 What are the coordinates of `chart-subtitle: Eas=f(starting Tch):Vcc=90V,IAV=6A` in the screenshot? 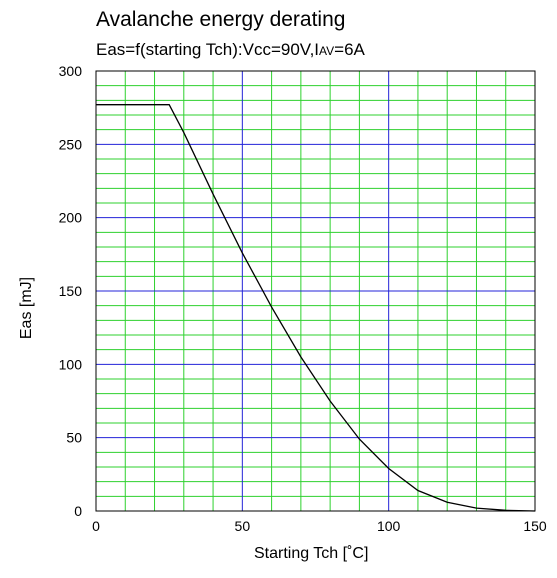 It's located at (230, 50).